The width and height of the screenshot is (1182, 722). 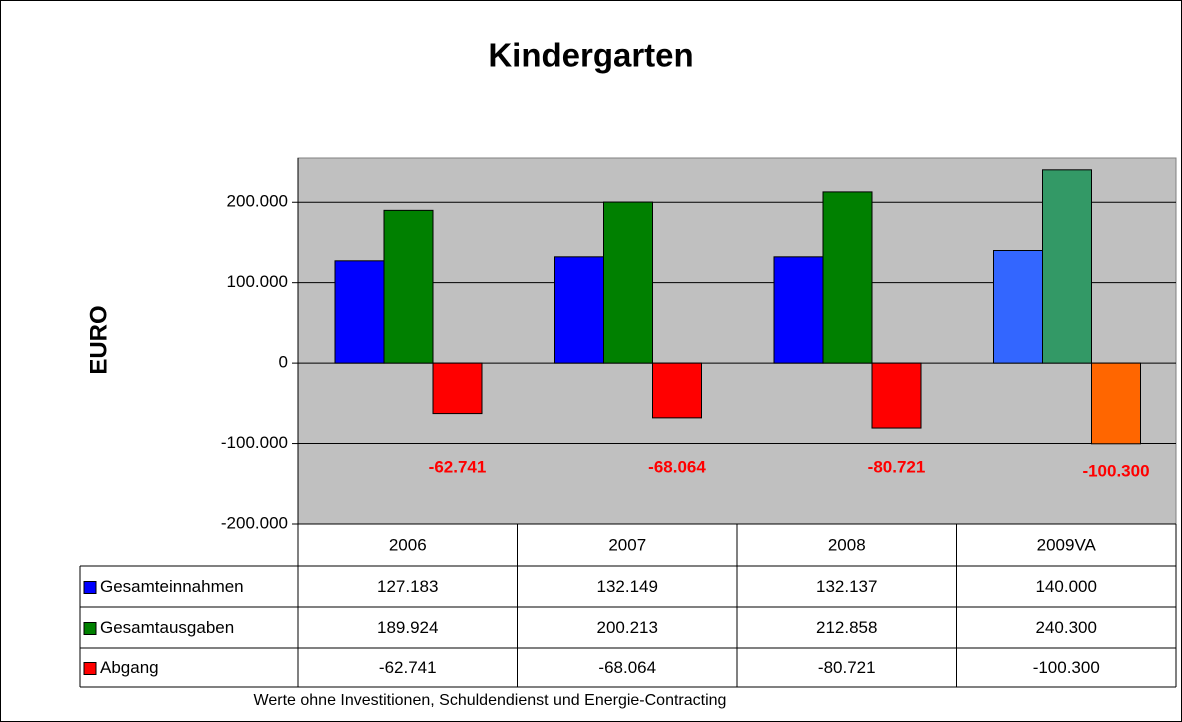 What do you see at coordinates (98, 339) in the screenshot?
I see `y-axis-label: EURO` at bounding box center [98, 339].